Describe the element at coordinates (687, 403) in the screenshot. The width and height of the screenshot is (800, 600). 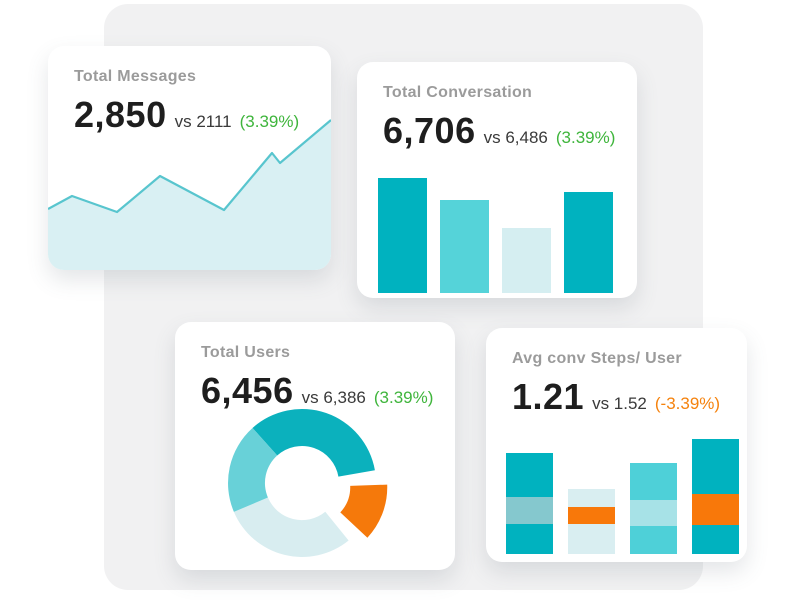
I see `delta-percent: (-3.39%)` at that location.